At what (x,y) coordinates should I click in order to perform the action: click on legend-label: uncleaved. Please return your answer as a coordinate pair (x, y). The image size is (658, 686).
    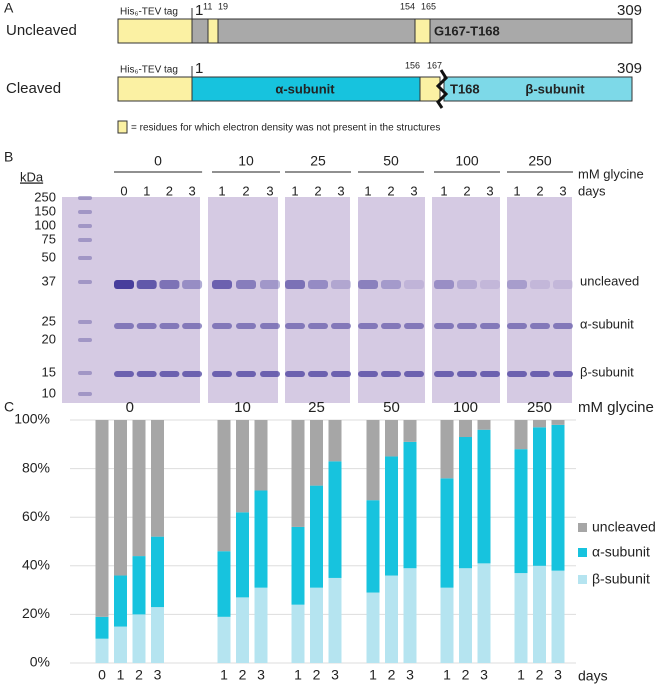
    Looking at the image, I should click on (624, 527).